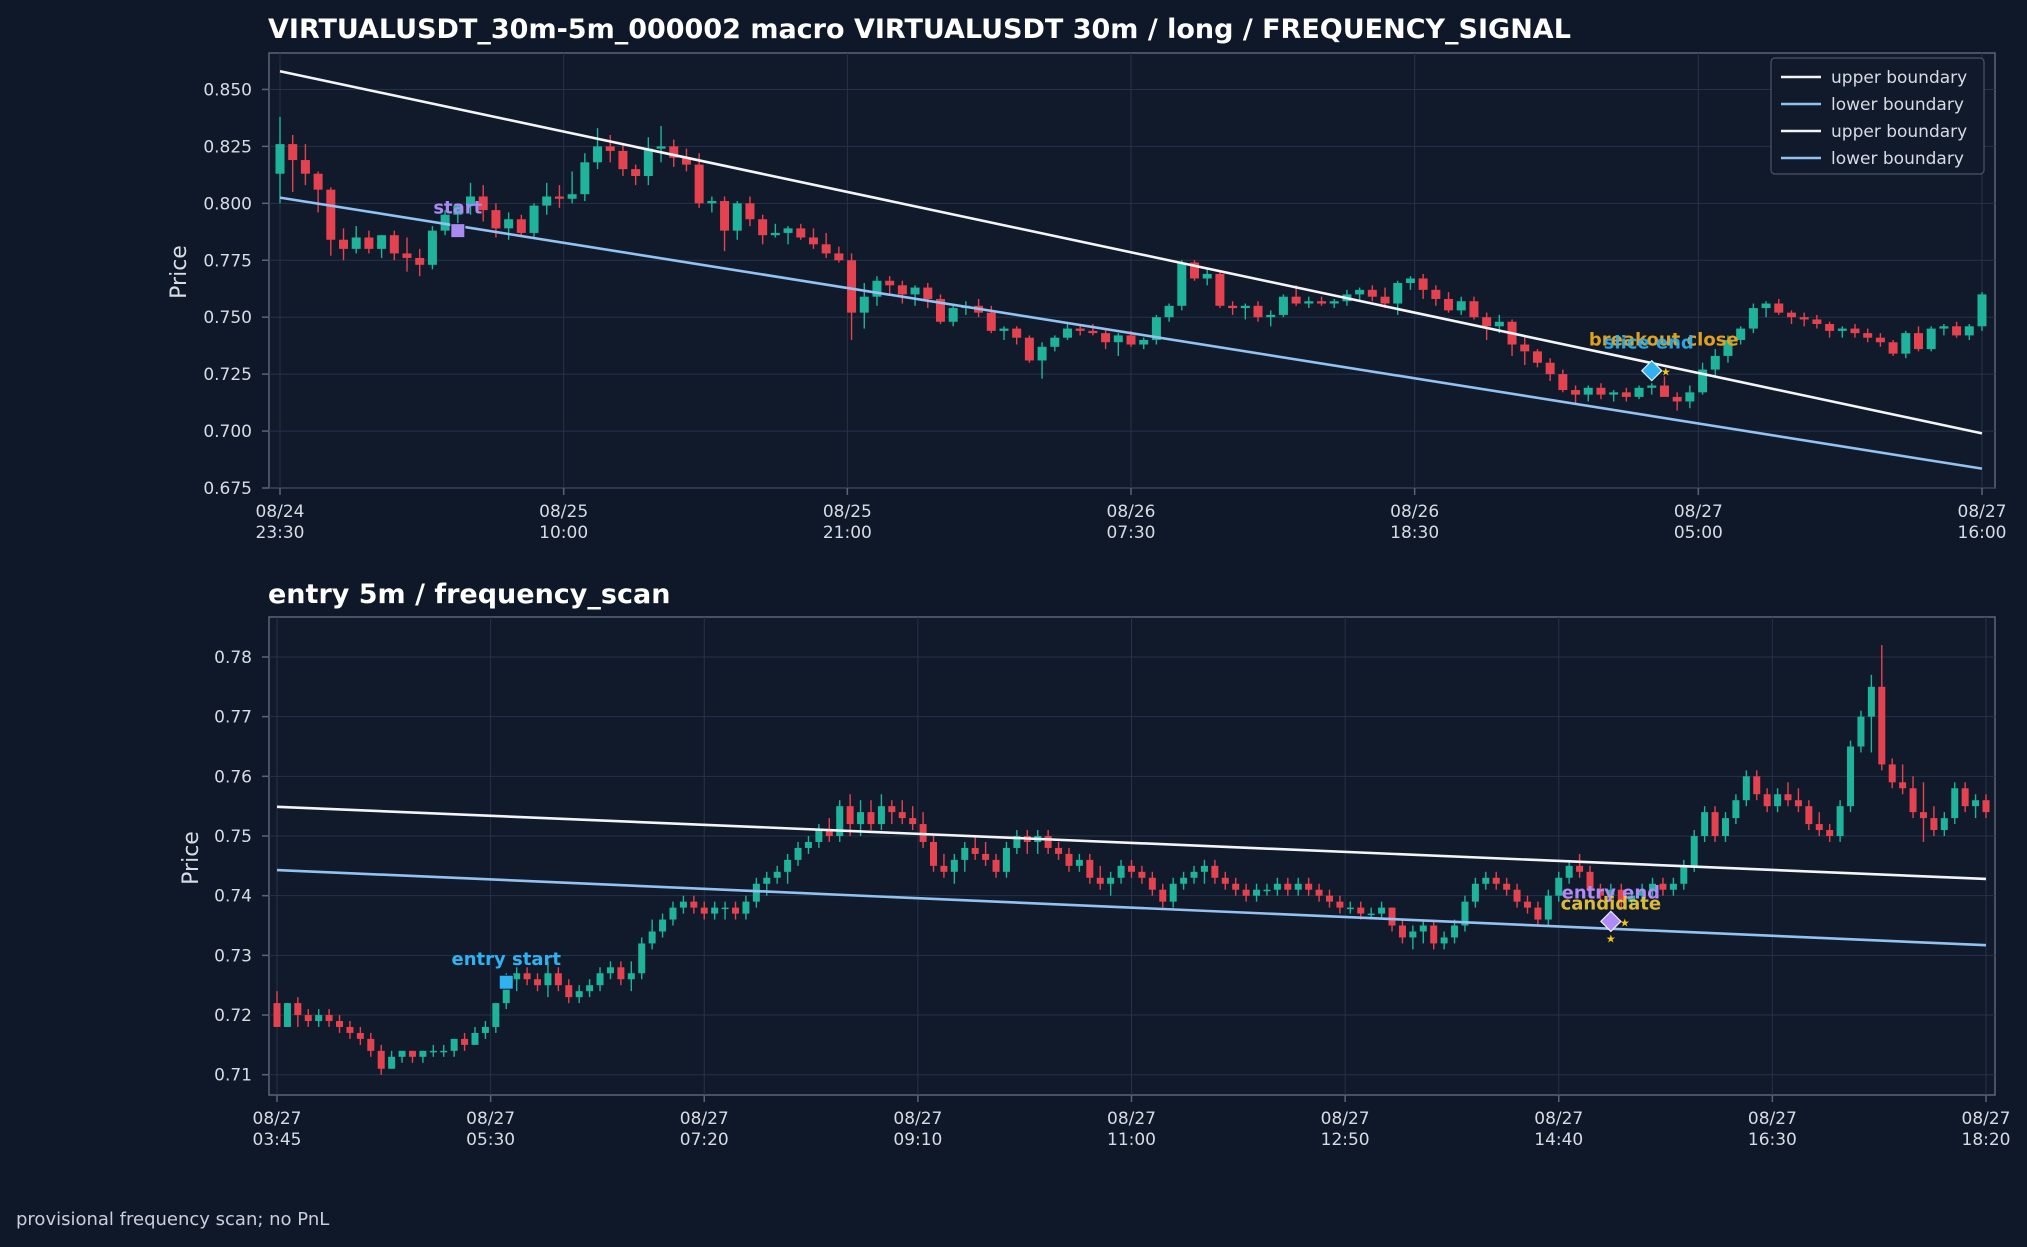 The height and width of the screenshot is (1247, 2027). Describe the element at coordinates (506, 982) in the screenshot. I see `marker-square` at that location.